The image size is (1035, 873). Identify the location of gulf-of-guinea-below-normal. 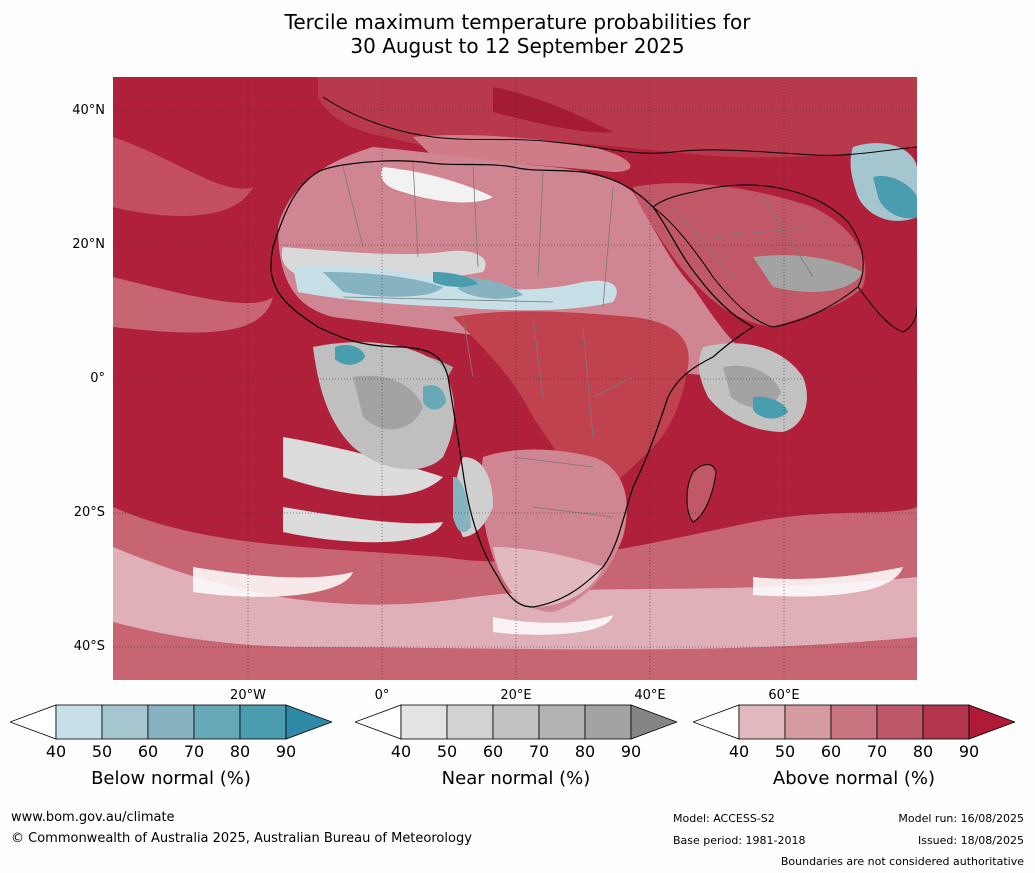
(350, 355).